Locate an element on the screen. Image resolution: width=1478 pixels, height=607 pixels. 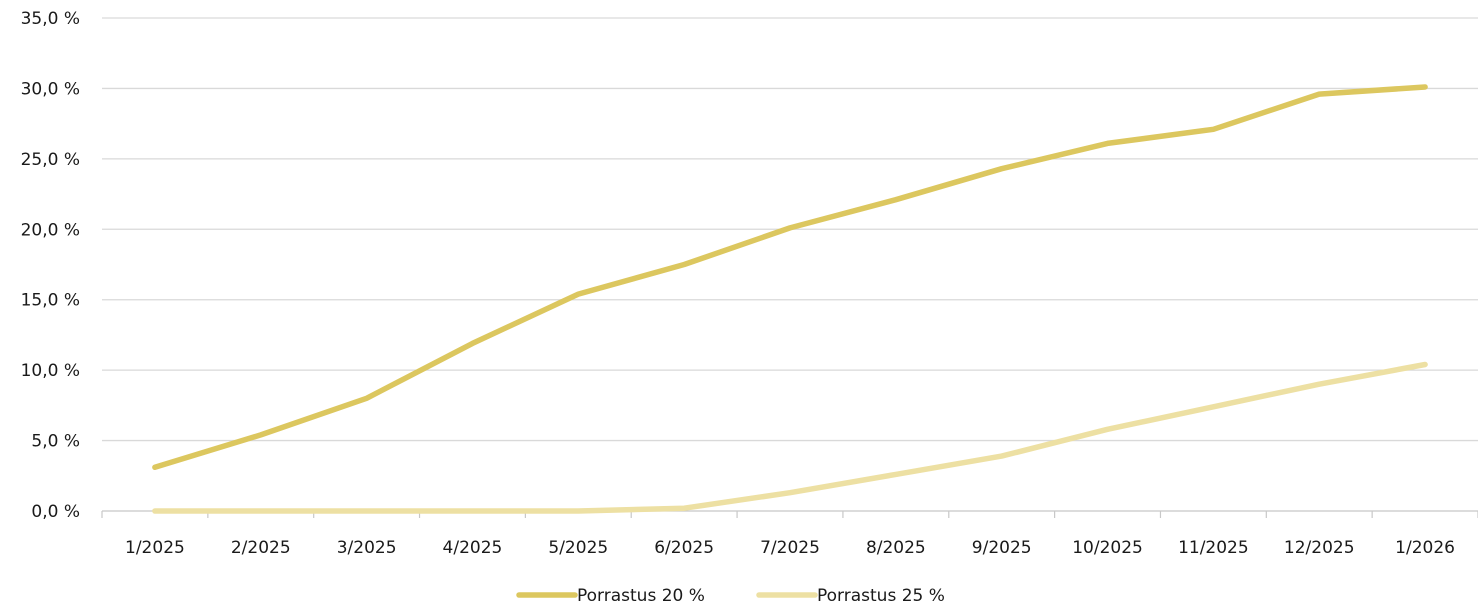
x-tick-label: 4/2025 is located at coordinates (473, 548).